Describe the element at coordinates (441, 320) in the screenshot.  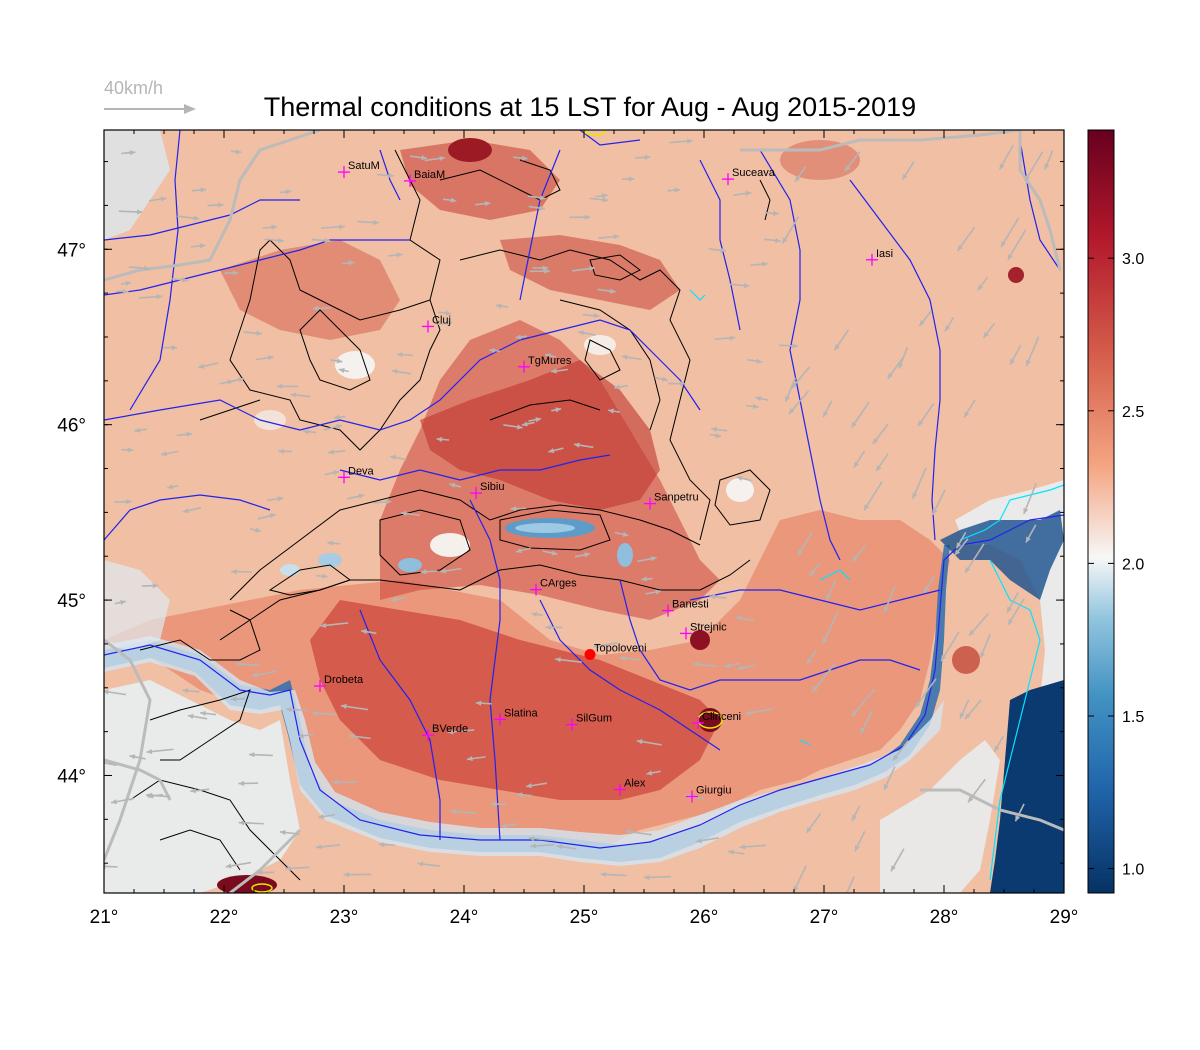
I see `city-label: Cluj` at that location.